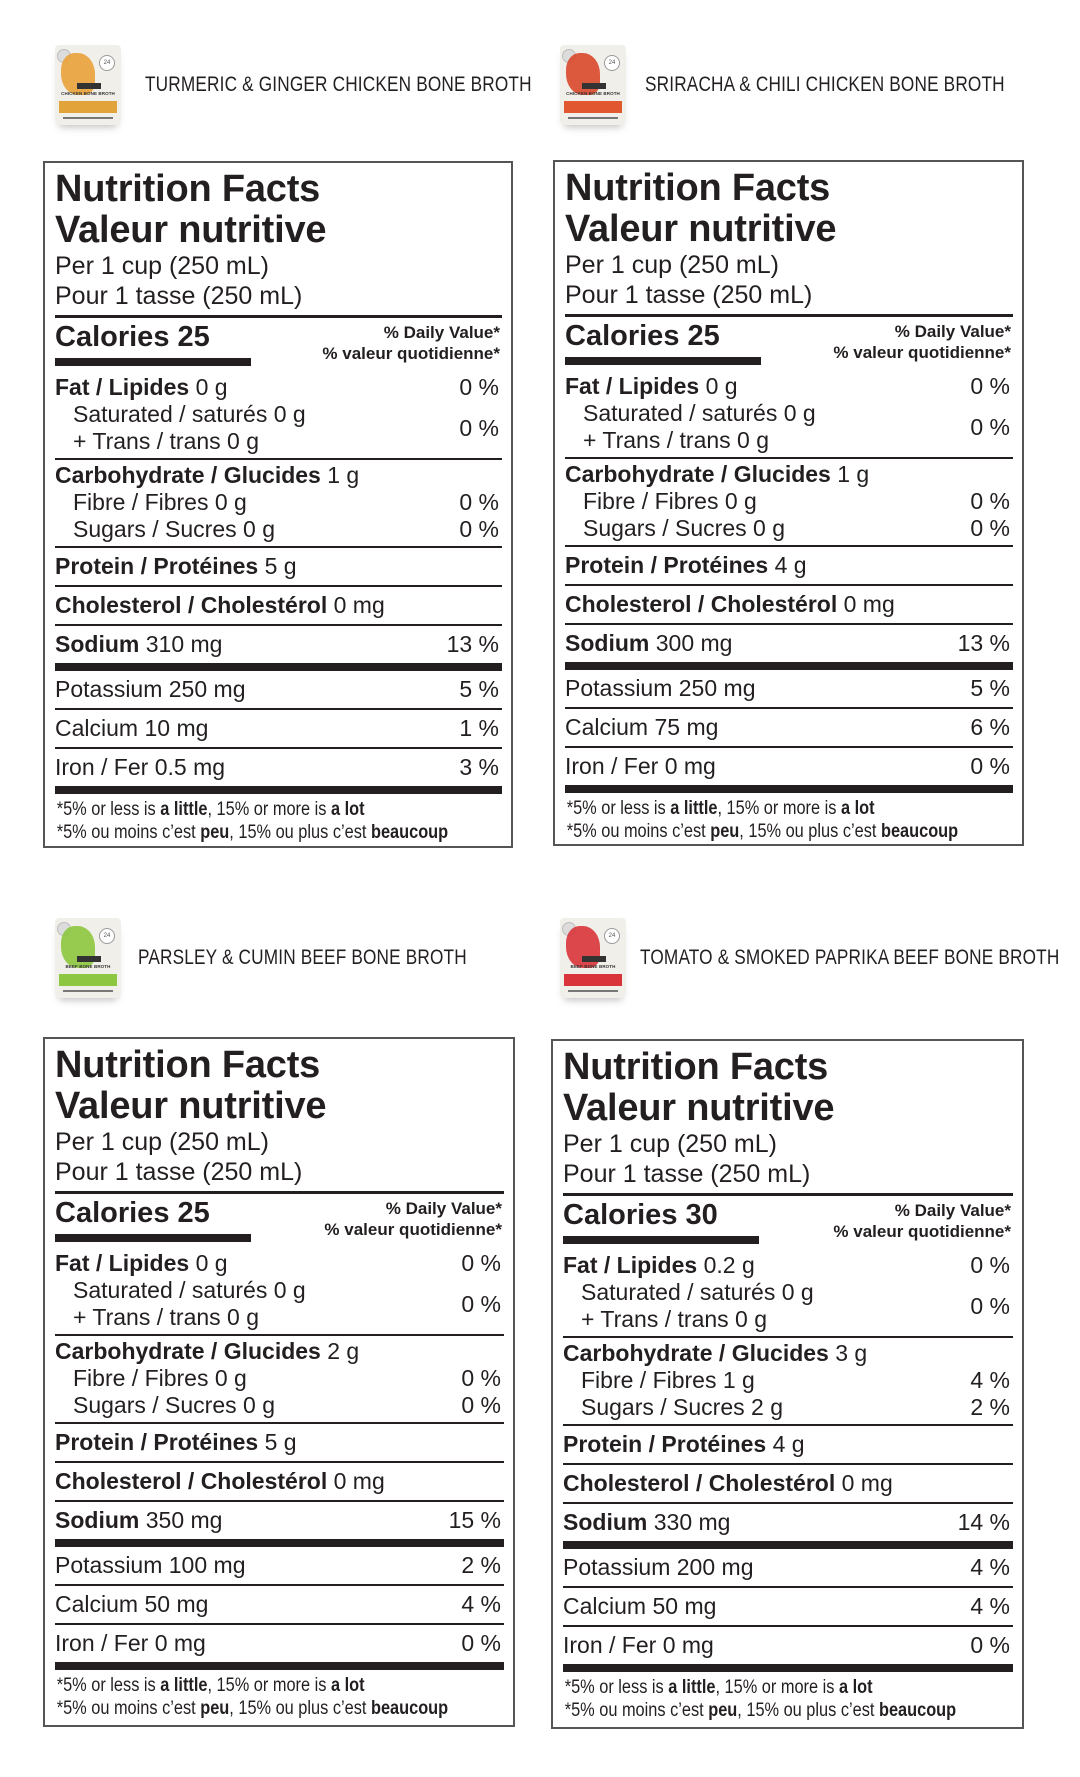 Image resolution: width=1080 pixels, height=1777 pixels. What do you see at coordinates (207, 1565) in the screenshot?
I see `potassium-value: 100 mg` at bounding box center [207, 1565].